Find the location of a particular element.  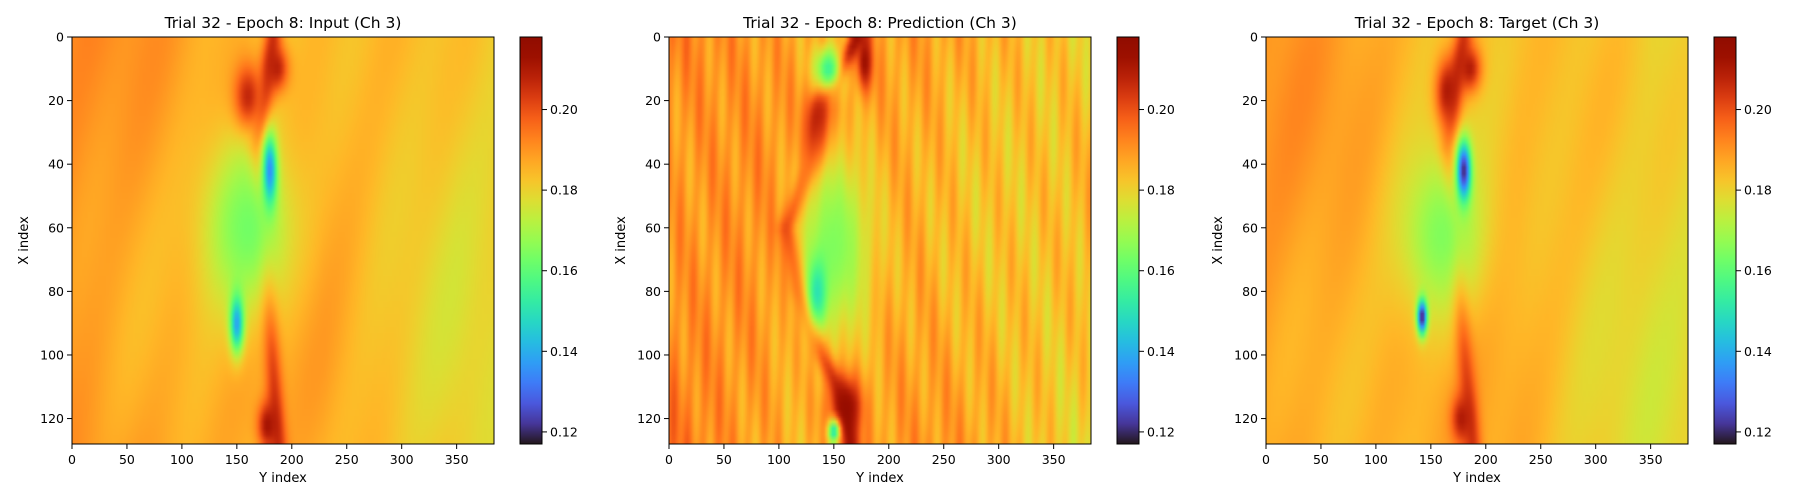

panel-2-ytick-label: 0 is located at coordinates (657, 37).